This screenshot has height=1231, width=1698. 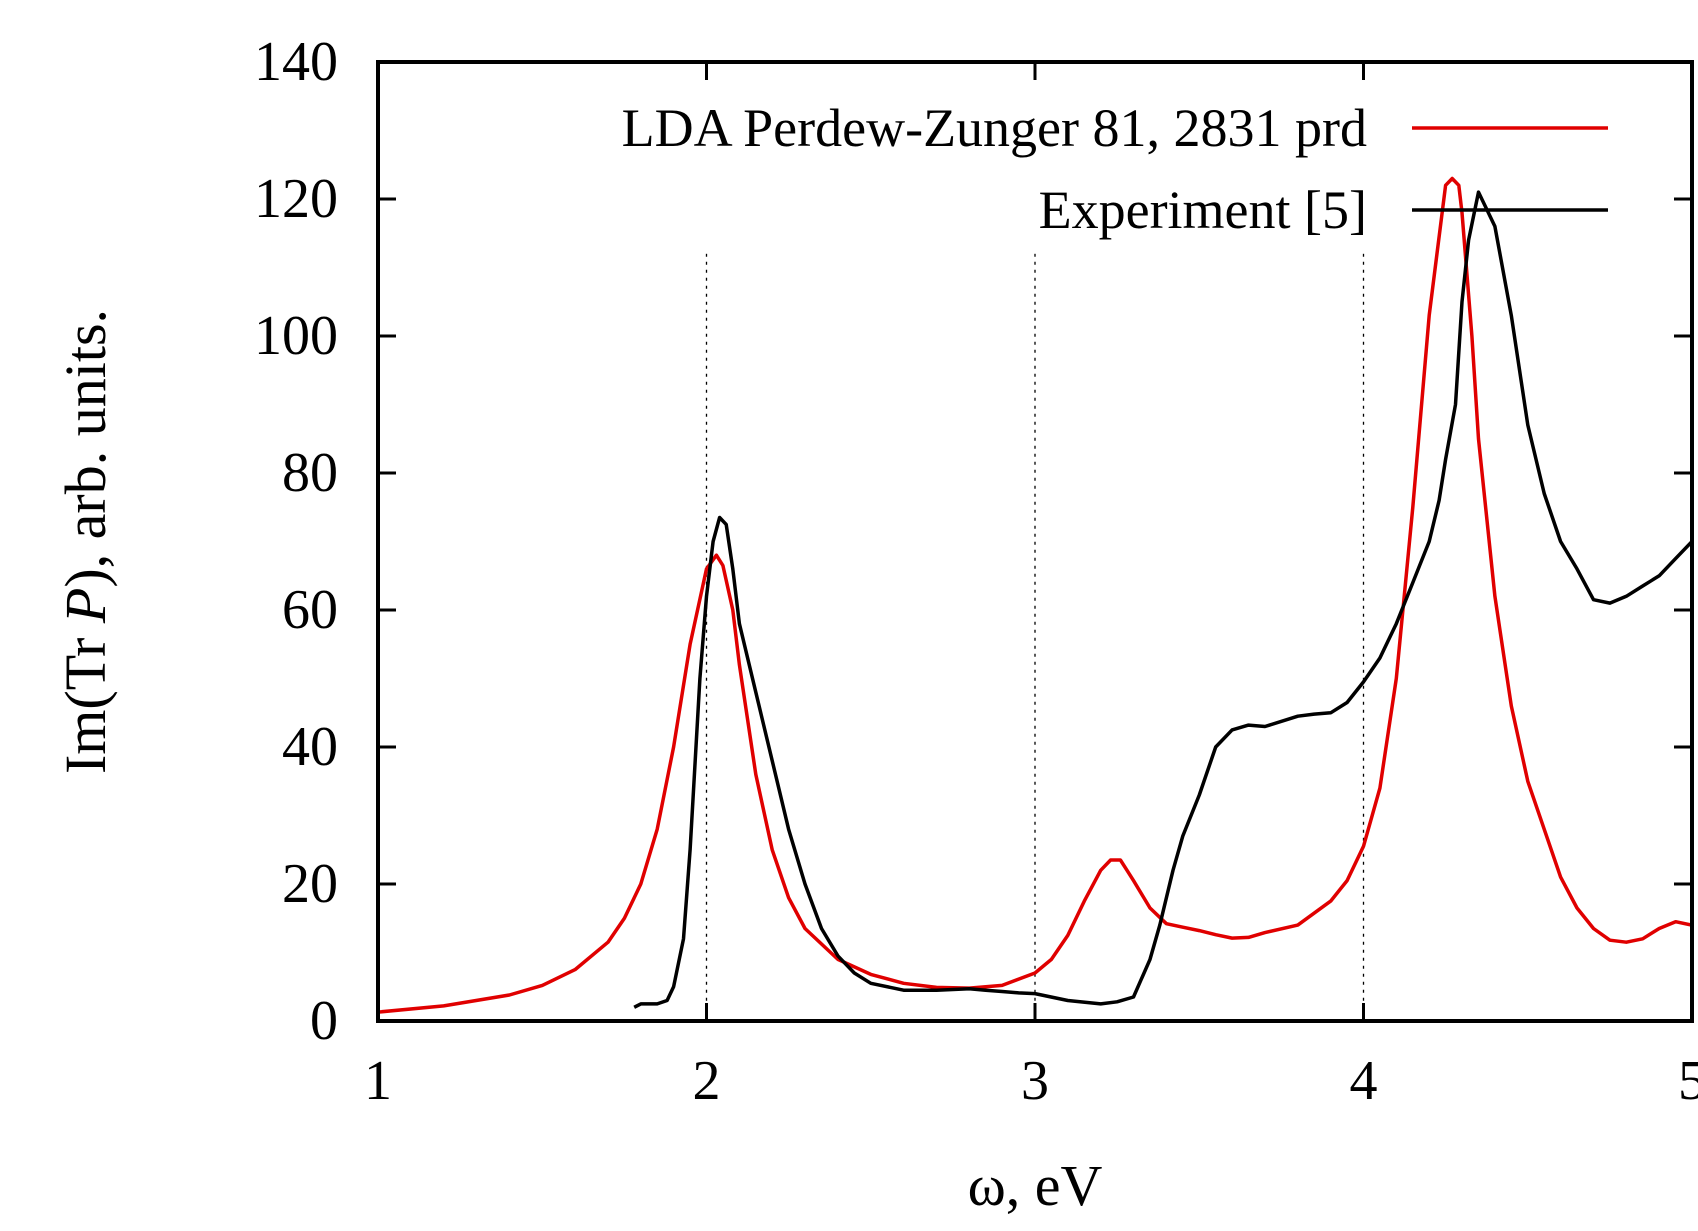 I want to click on y-axis-label-prefix: Im(Tr, so click(x=85, y=698).